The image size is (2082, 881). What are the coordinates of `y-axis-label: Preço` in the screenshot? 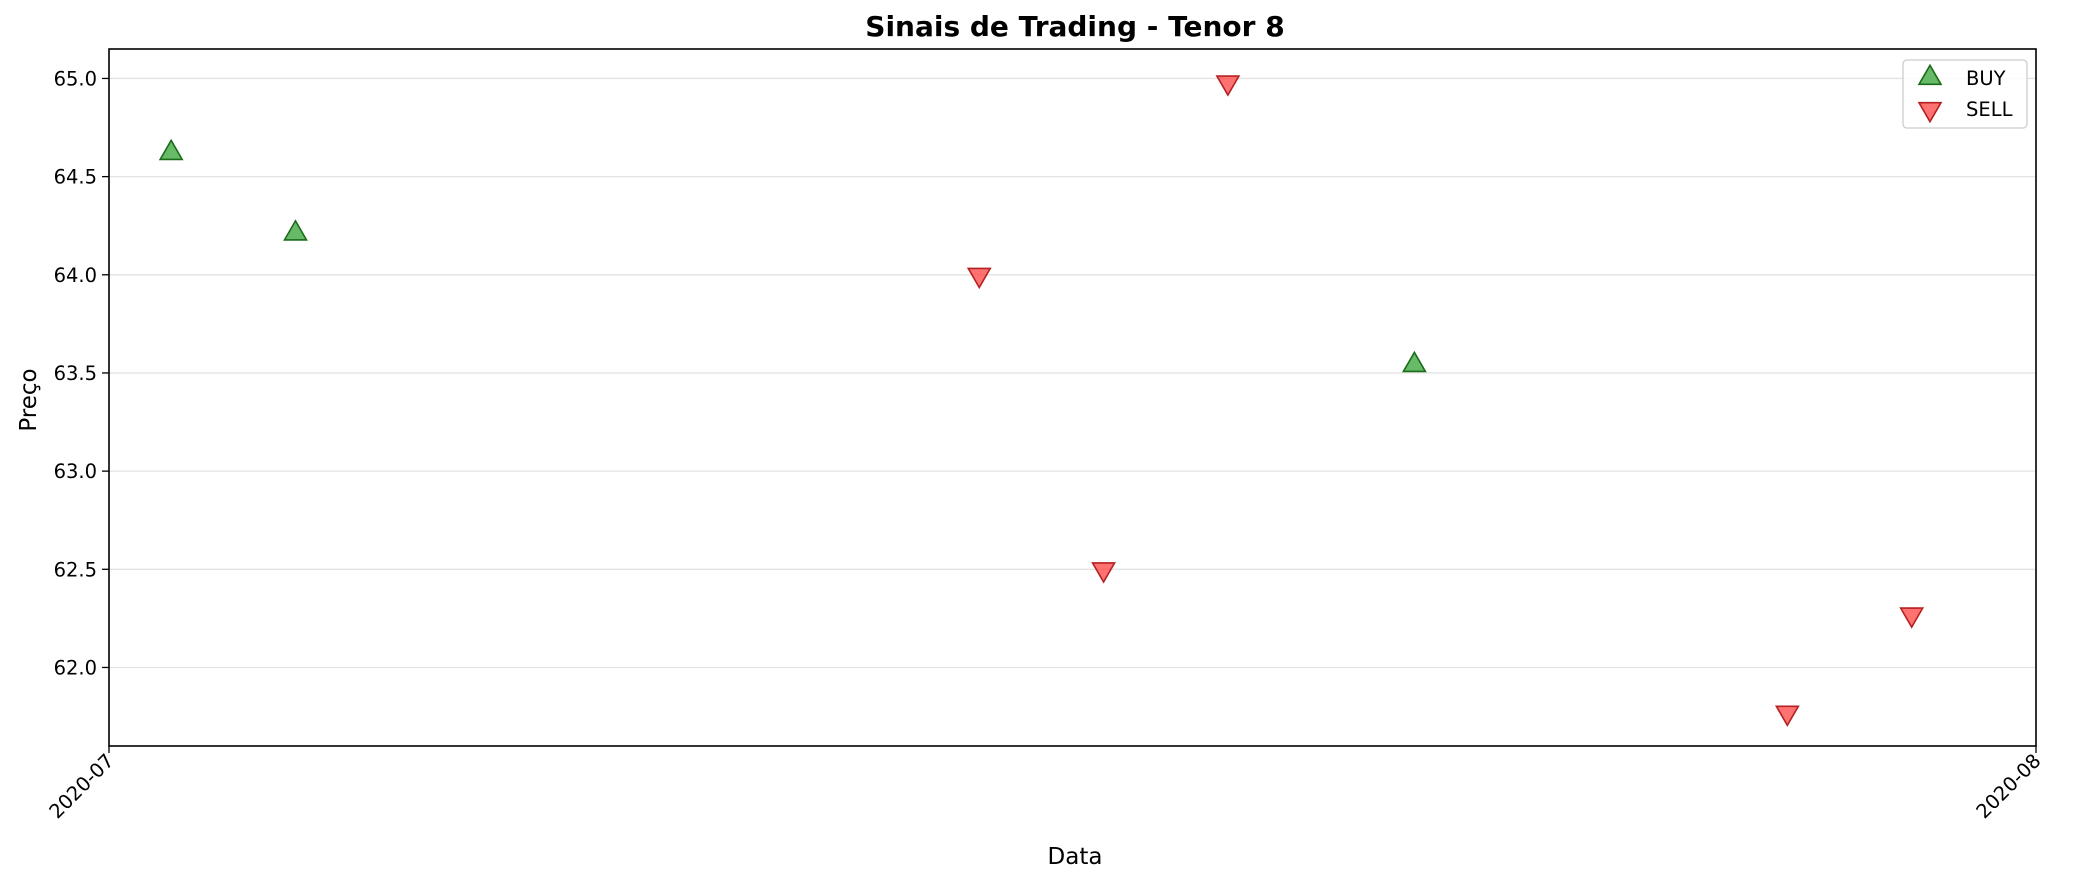 It's located at (29, 399).